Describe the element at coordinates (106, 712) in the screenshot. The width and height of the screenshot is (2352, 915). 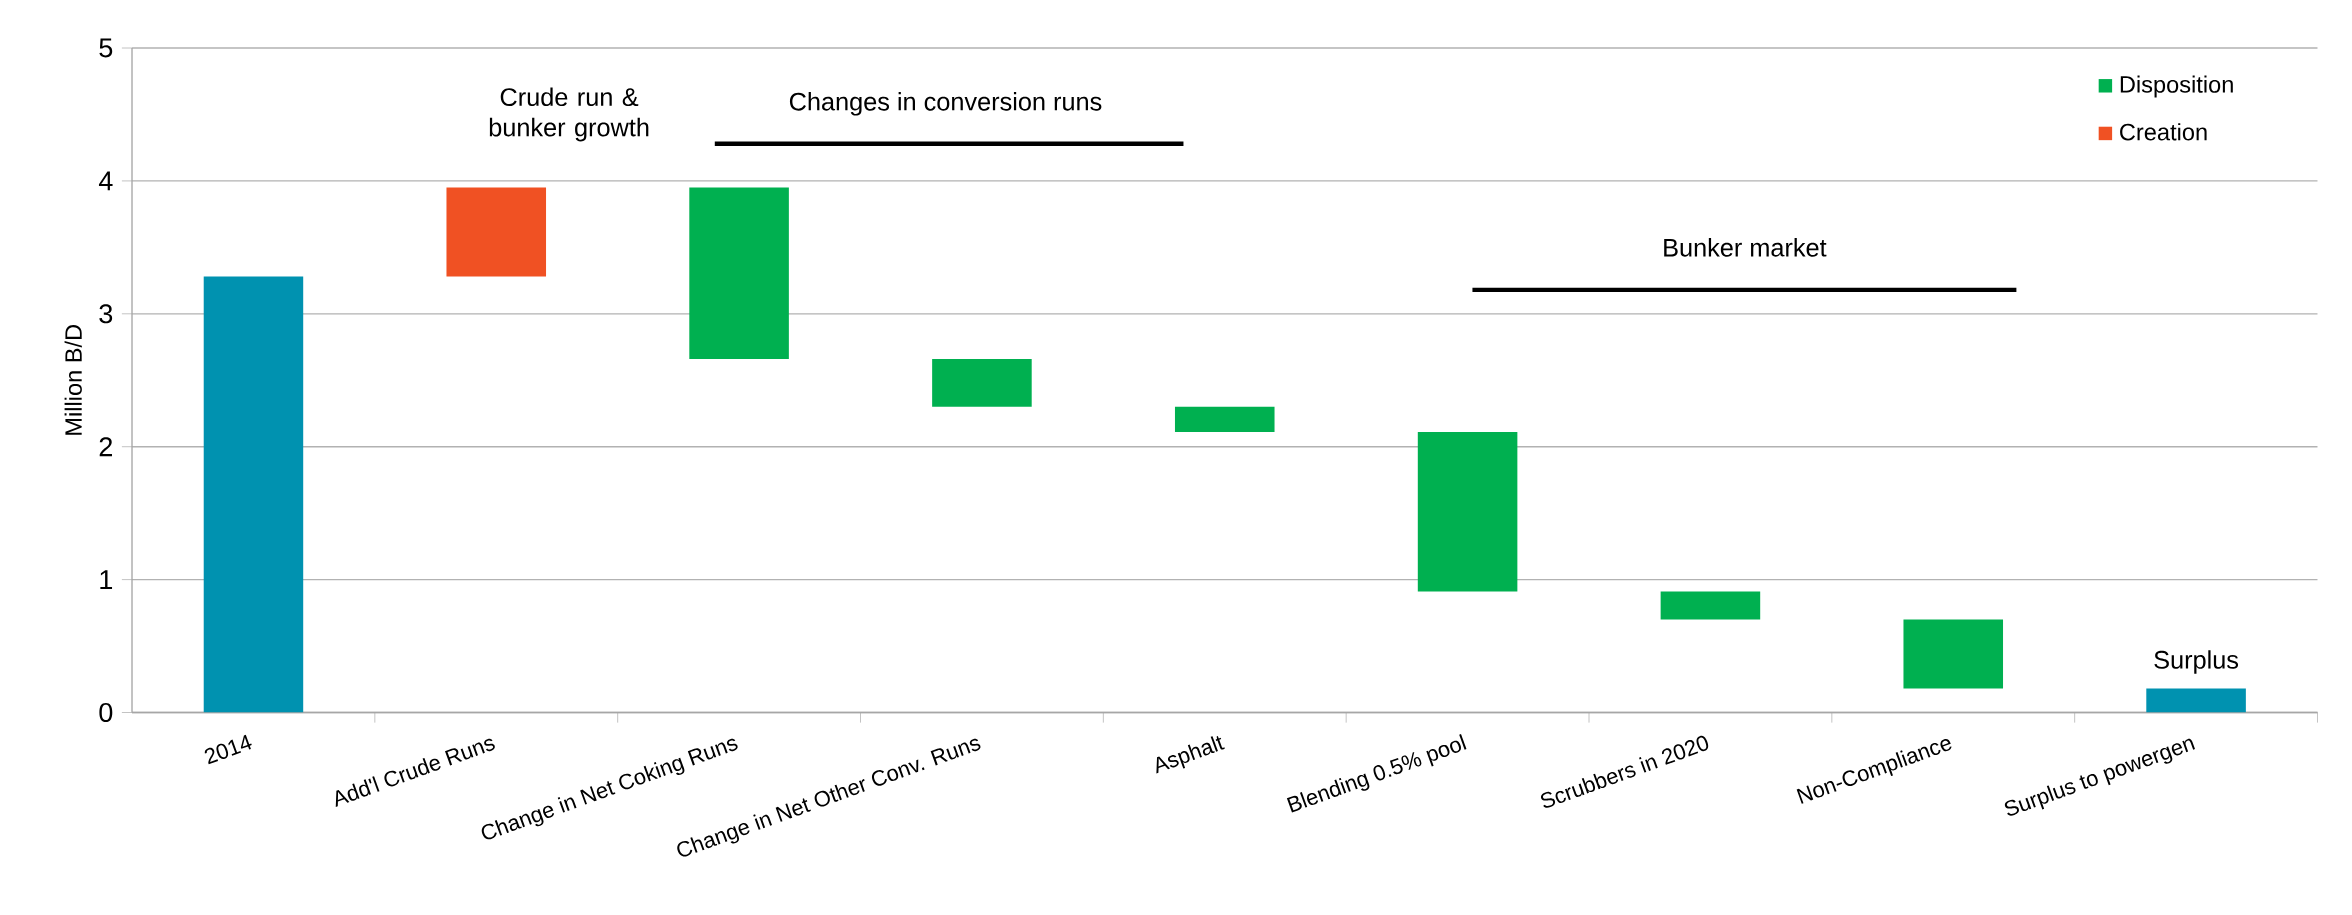
I see `y-tick-label: 0` at that location.